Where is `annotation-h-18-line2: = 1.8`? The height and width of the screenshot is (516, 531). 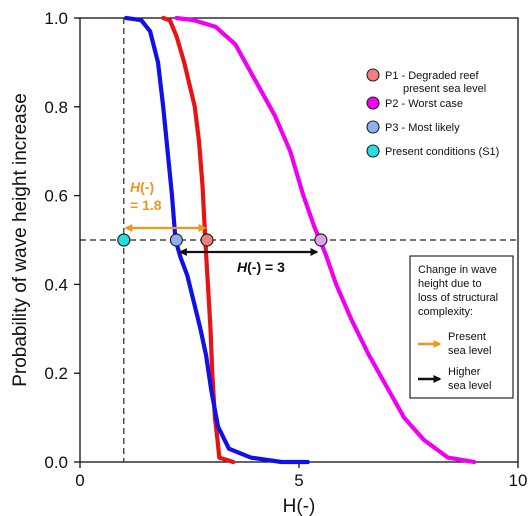 annotation-h-18-line2: = 1.8 is located at coordinates (146, 205).